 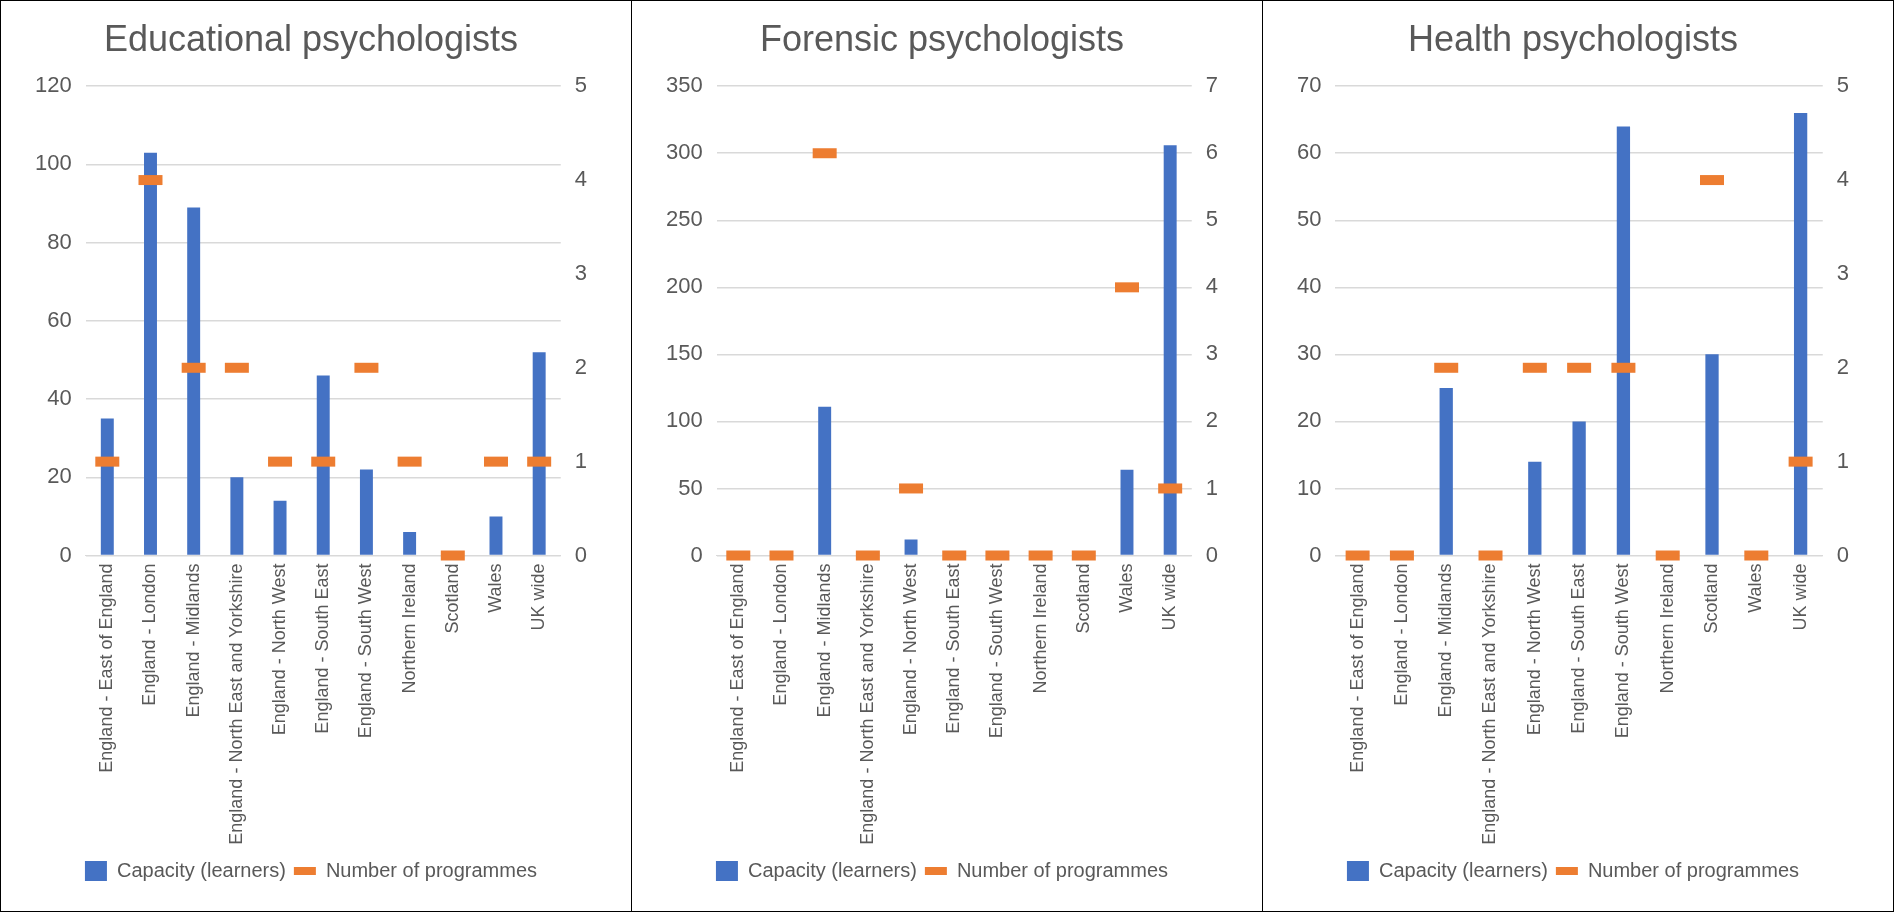 What do you see at coordinates (684, 152) in the screenshot?
I see `y-tick-label: 300` at bounding box center [684, 152].